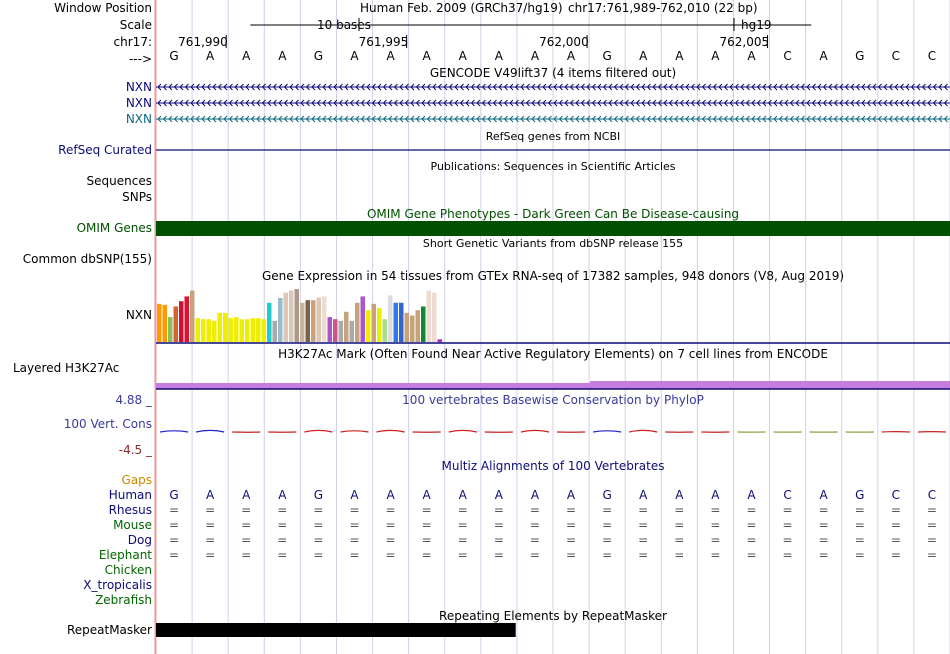  I want to click on h3k27ac-label: Layered H3K27Ac, so click(66, 368).